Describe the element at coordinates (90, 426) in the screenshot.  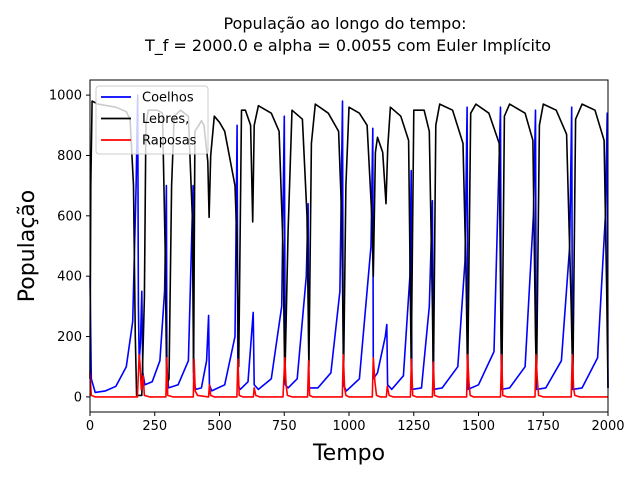
I see `x-tick-label: 0` at that location.